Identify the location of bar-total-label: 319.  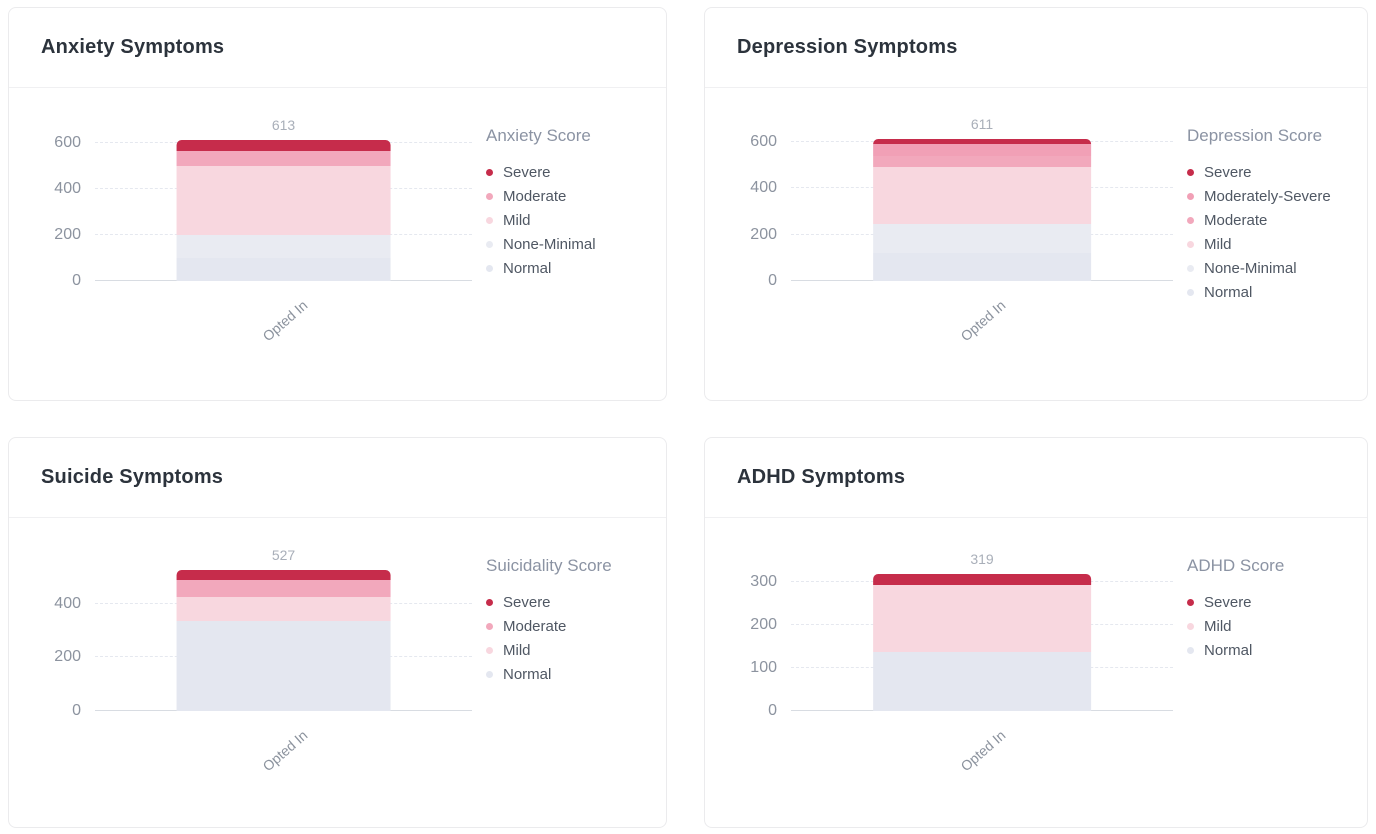
(982, 559).